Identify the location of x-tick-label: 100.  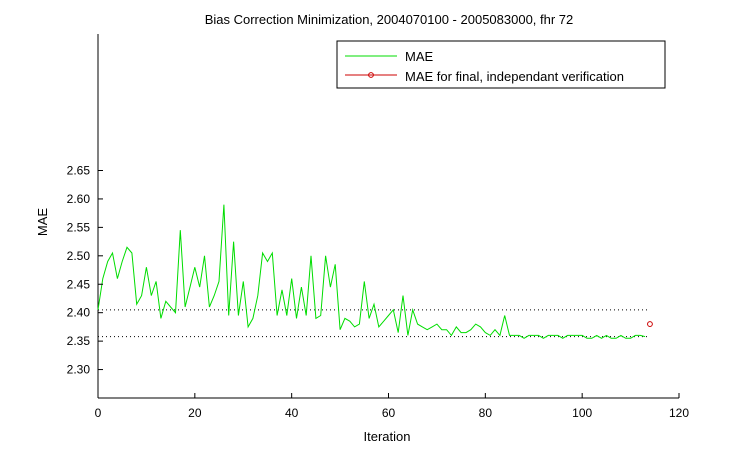
(582, 413).